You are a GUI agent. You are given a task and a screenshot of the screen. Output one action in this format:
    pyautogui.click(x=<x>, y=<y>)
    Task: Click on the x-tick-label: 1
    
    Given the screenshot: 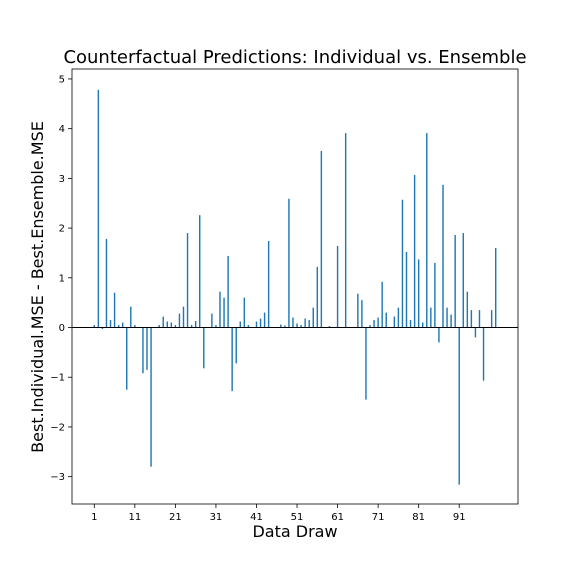 What is the action you would take?
    pyautogui.click(x=94, y=517)
    